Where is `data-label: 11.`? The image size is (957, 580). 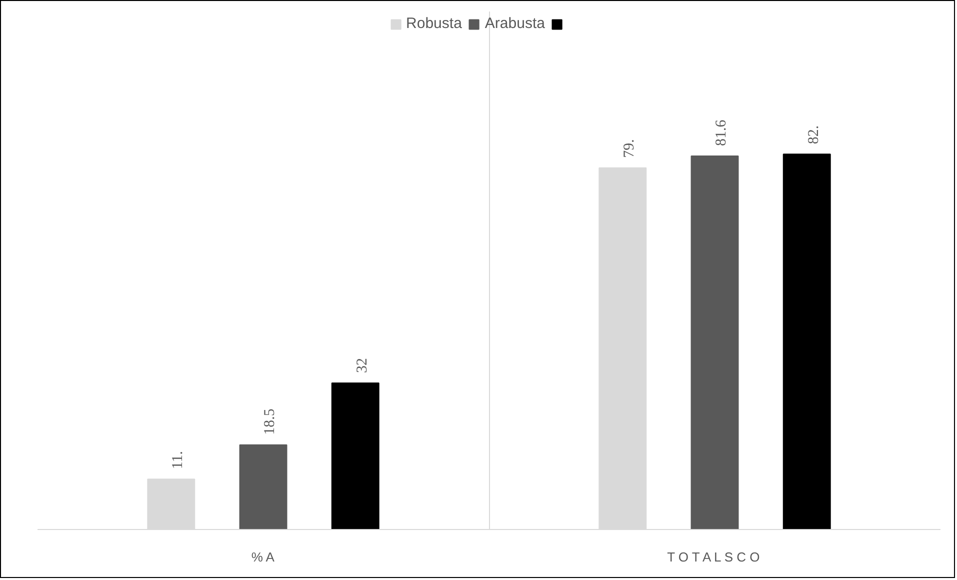
data-label: 11. is located at coordinates (178, 460).